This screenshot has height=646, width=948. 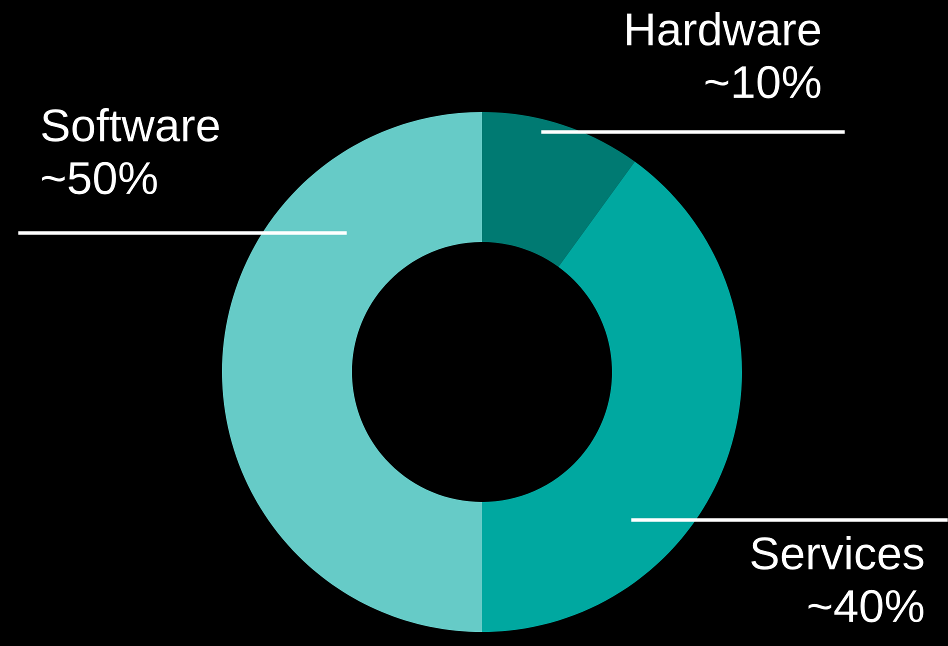 What do you see at coordinates (866, 606) in the screenshot?
I see `data-label: ~40%` at bounding box center [866, 606].